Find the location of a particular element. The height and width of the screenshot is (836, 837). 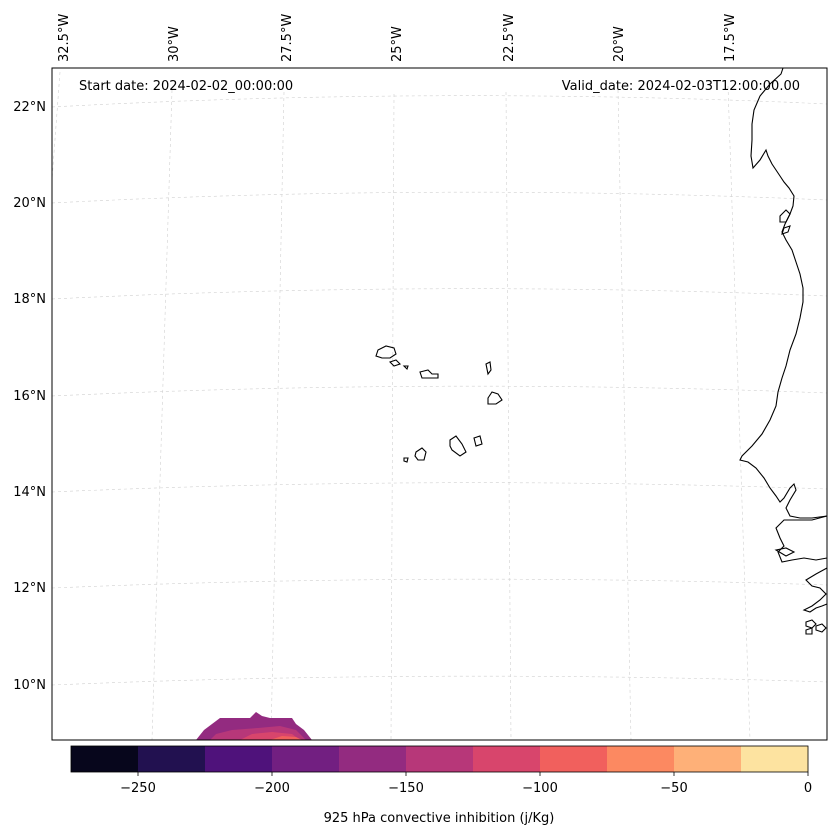

fogo is located at coordinates (420, 454).